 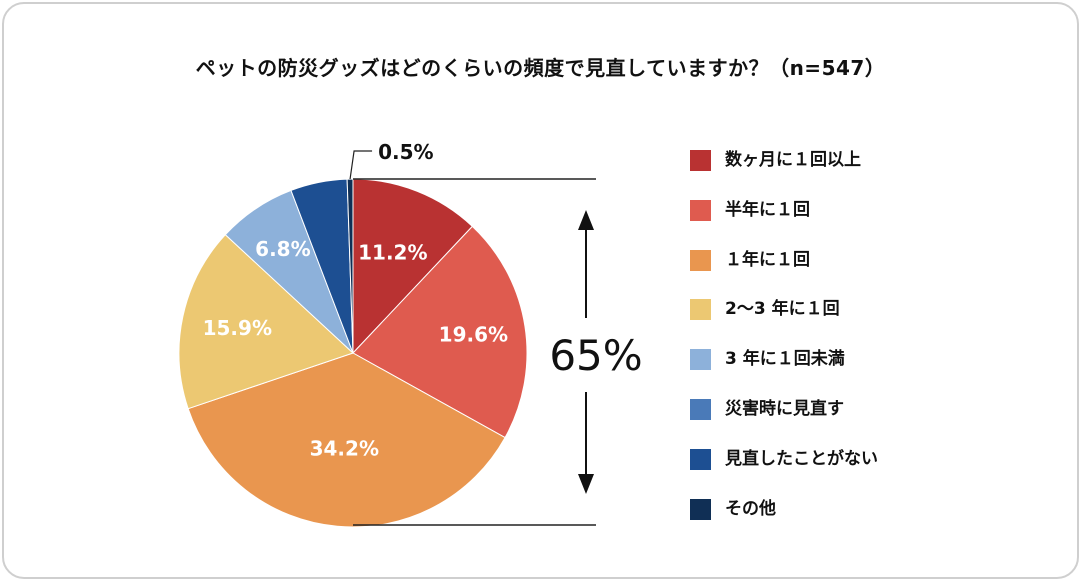 I want to click on legend-label: 半年に１回, so click(x=767, y=209).